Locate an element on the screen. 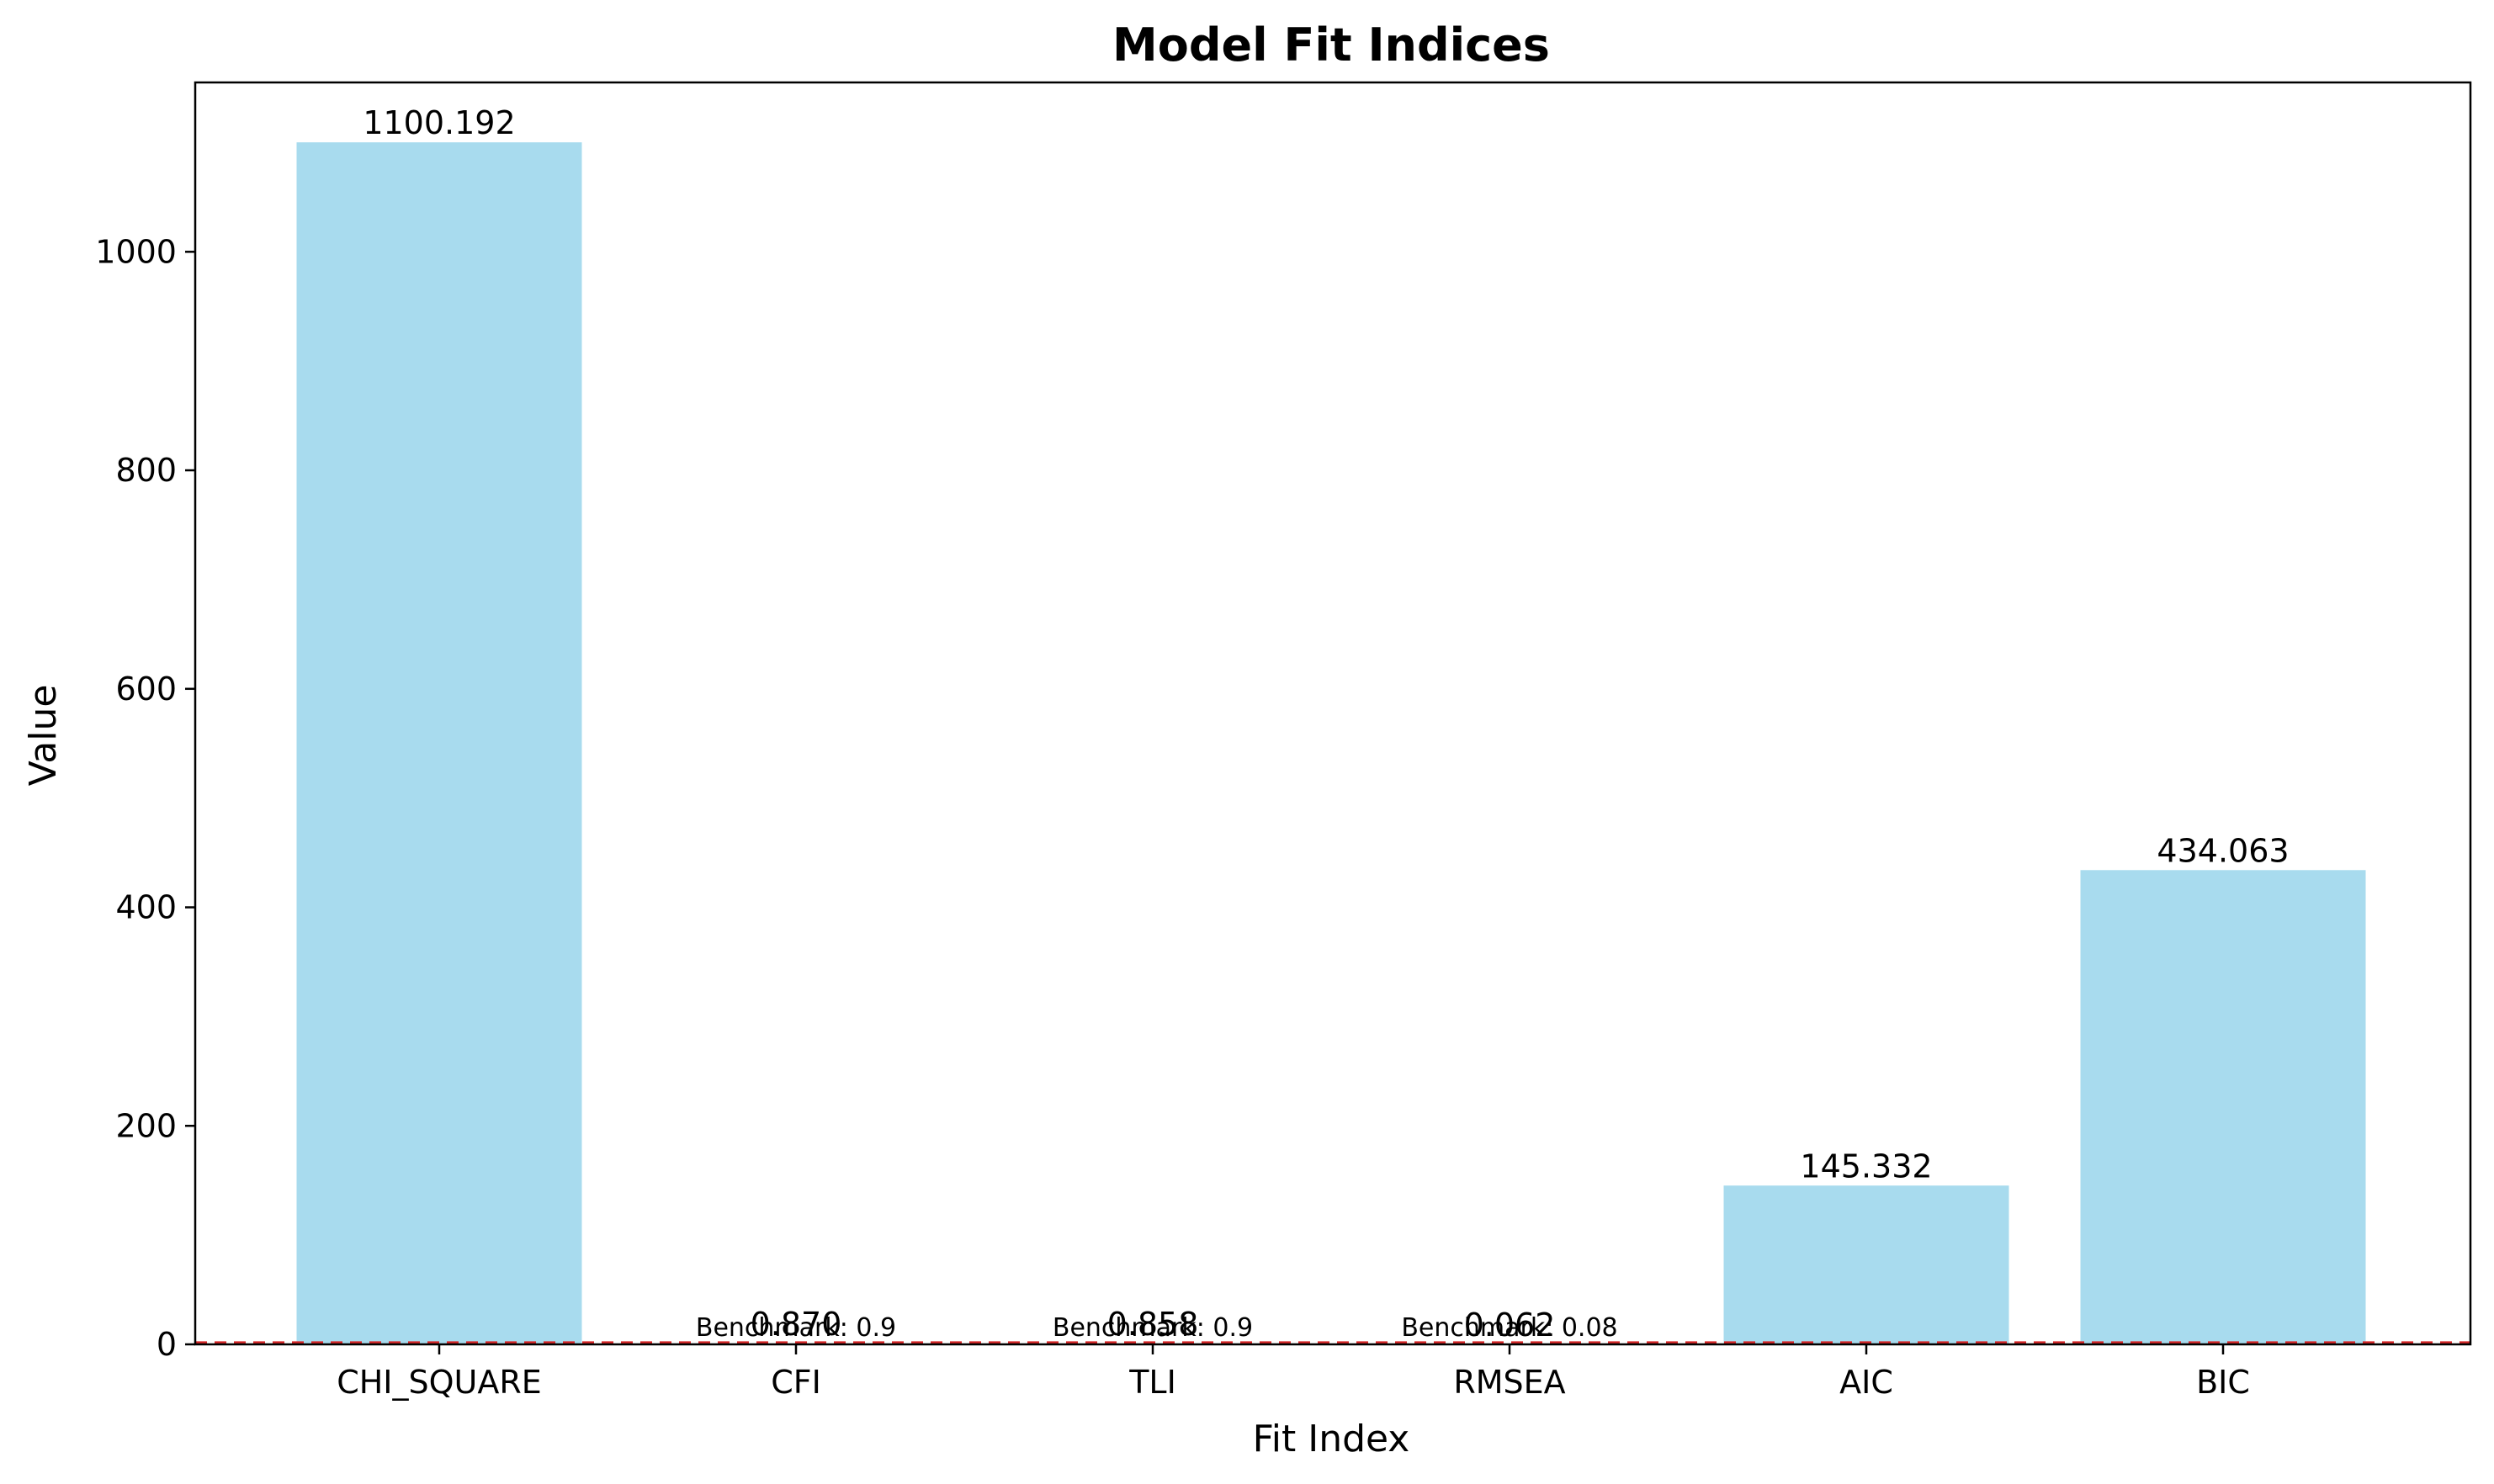 Image resolution: width=2494 pixels, height=1484 pixels. value-label-aic: 145.332 is located at coordinates (1866, 1166).